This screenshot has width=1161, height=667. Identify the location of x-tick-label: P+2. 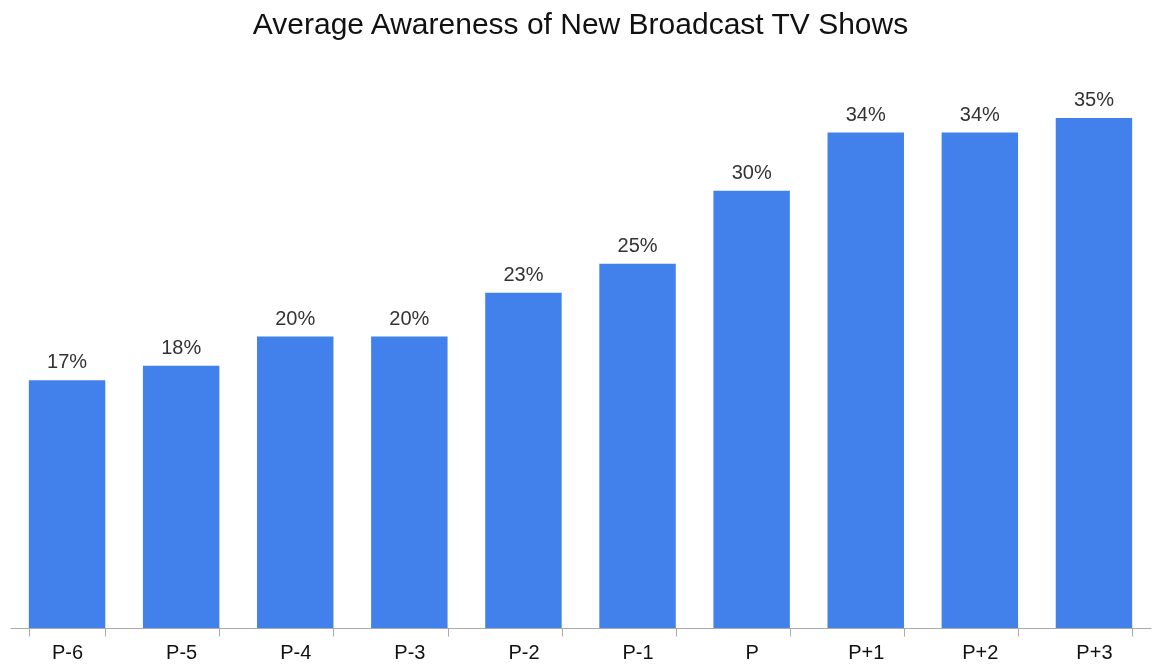
(980, 651).